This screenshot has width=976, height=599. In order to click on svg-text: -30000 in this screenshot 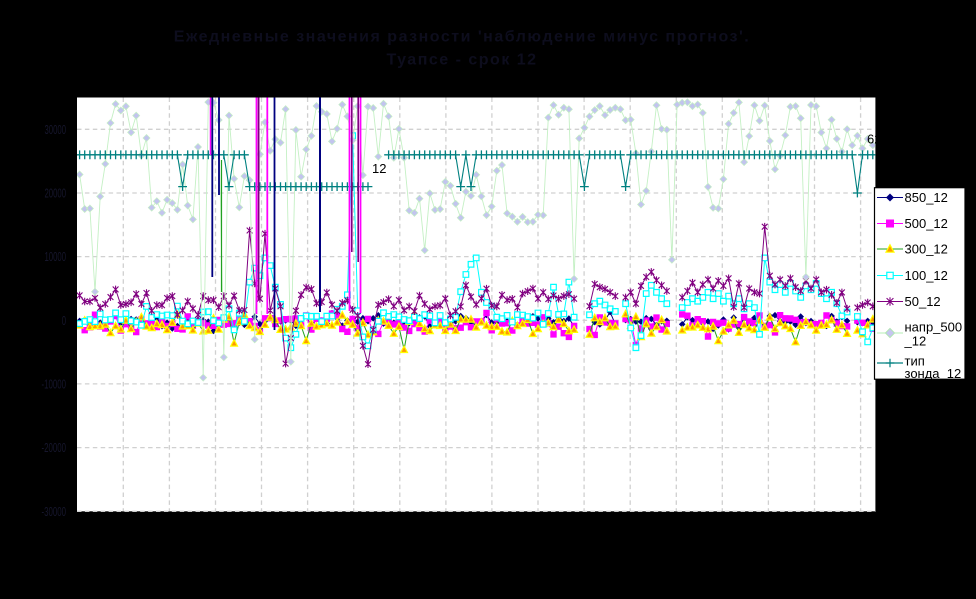, I will do `click(54, 511)`.